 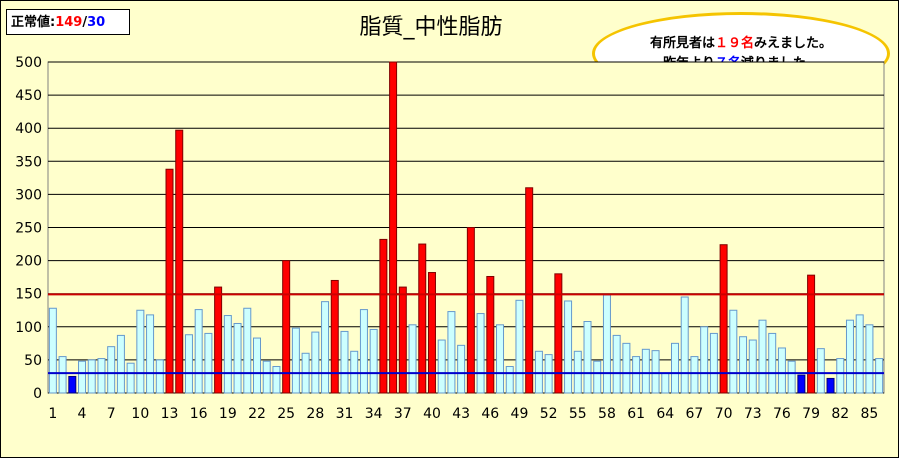 I want to click on x-tick-label: 79, so click(x=811, y=414).